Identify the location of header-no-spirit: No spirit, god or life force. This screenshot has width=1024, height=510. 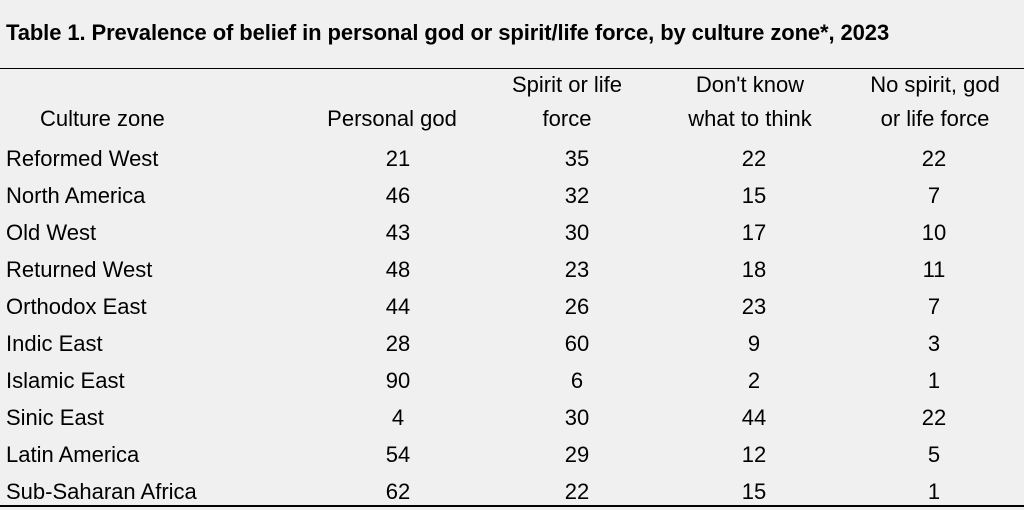
(934, 104).